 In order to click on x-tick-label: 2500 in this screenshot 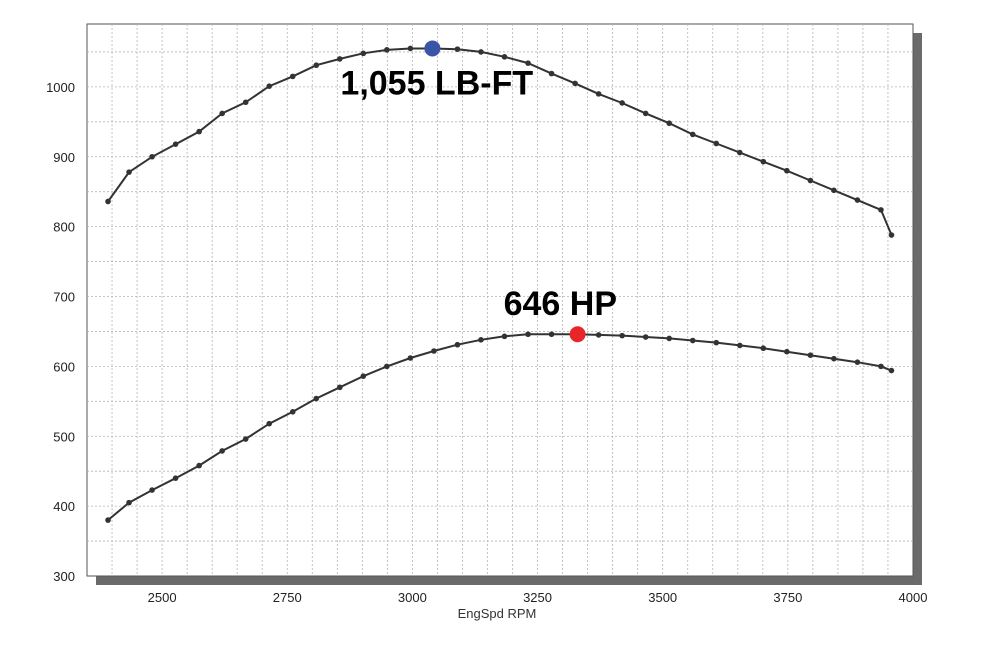, I will do `click(162, 597)`.